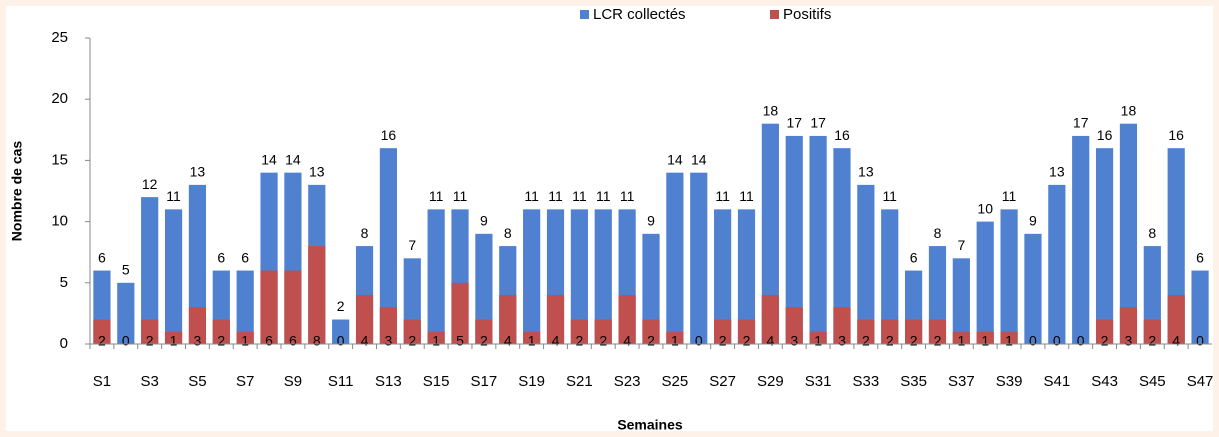 The height and width of the screenshot is (437, 1219). I want to click on x-tick-label: S25, so click(675, 381).